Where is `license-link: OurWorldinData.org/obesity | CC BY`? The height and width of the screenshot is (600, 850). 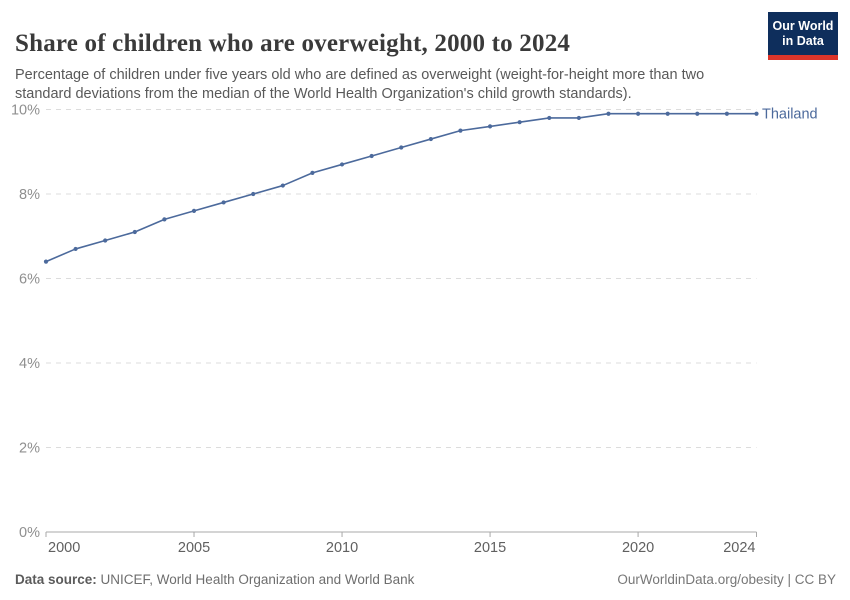 license-link: OurWorldinData.org/obesity | CC BY is located at coordinates (726, 579).